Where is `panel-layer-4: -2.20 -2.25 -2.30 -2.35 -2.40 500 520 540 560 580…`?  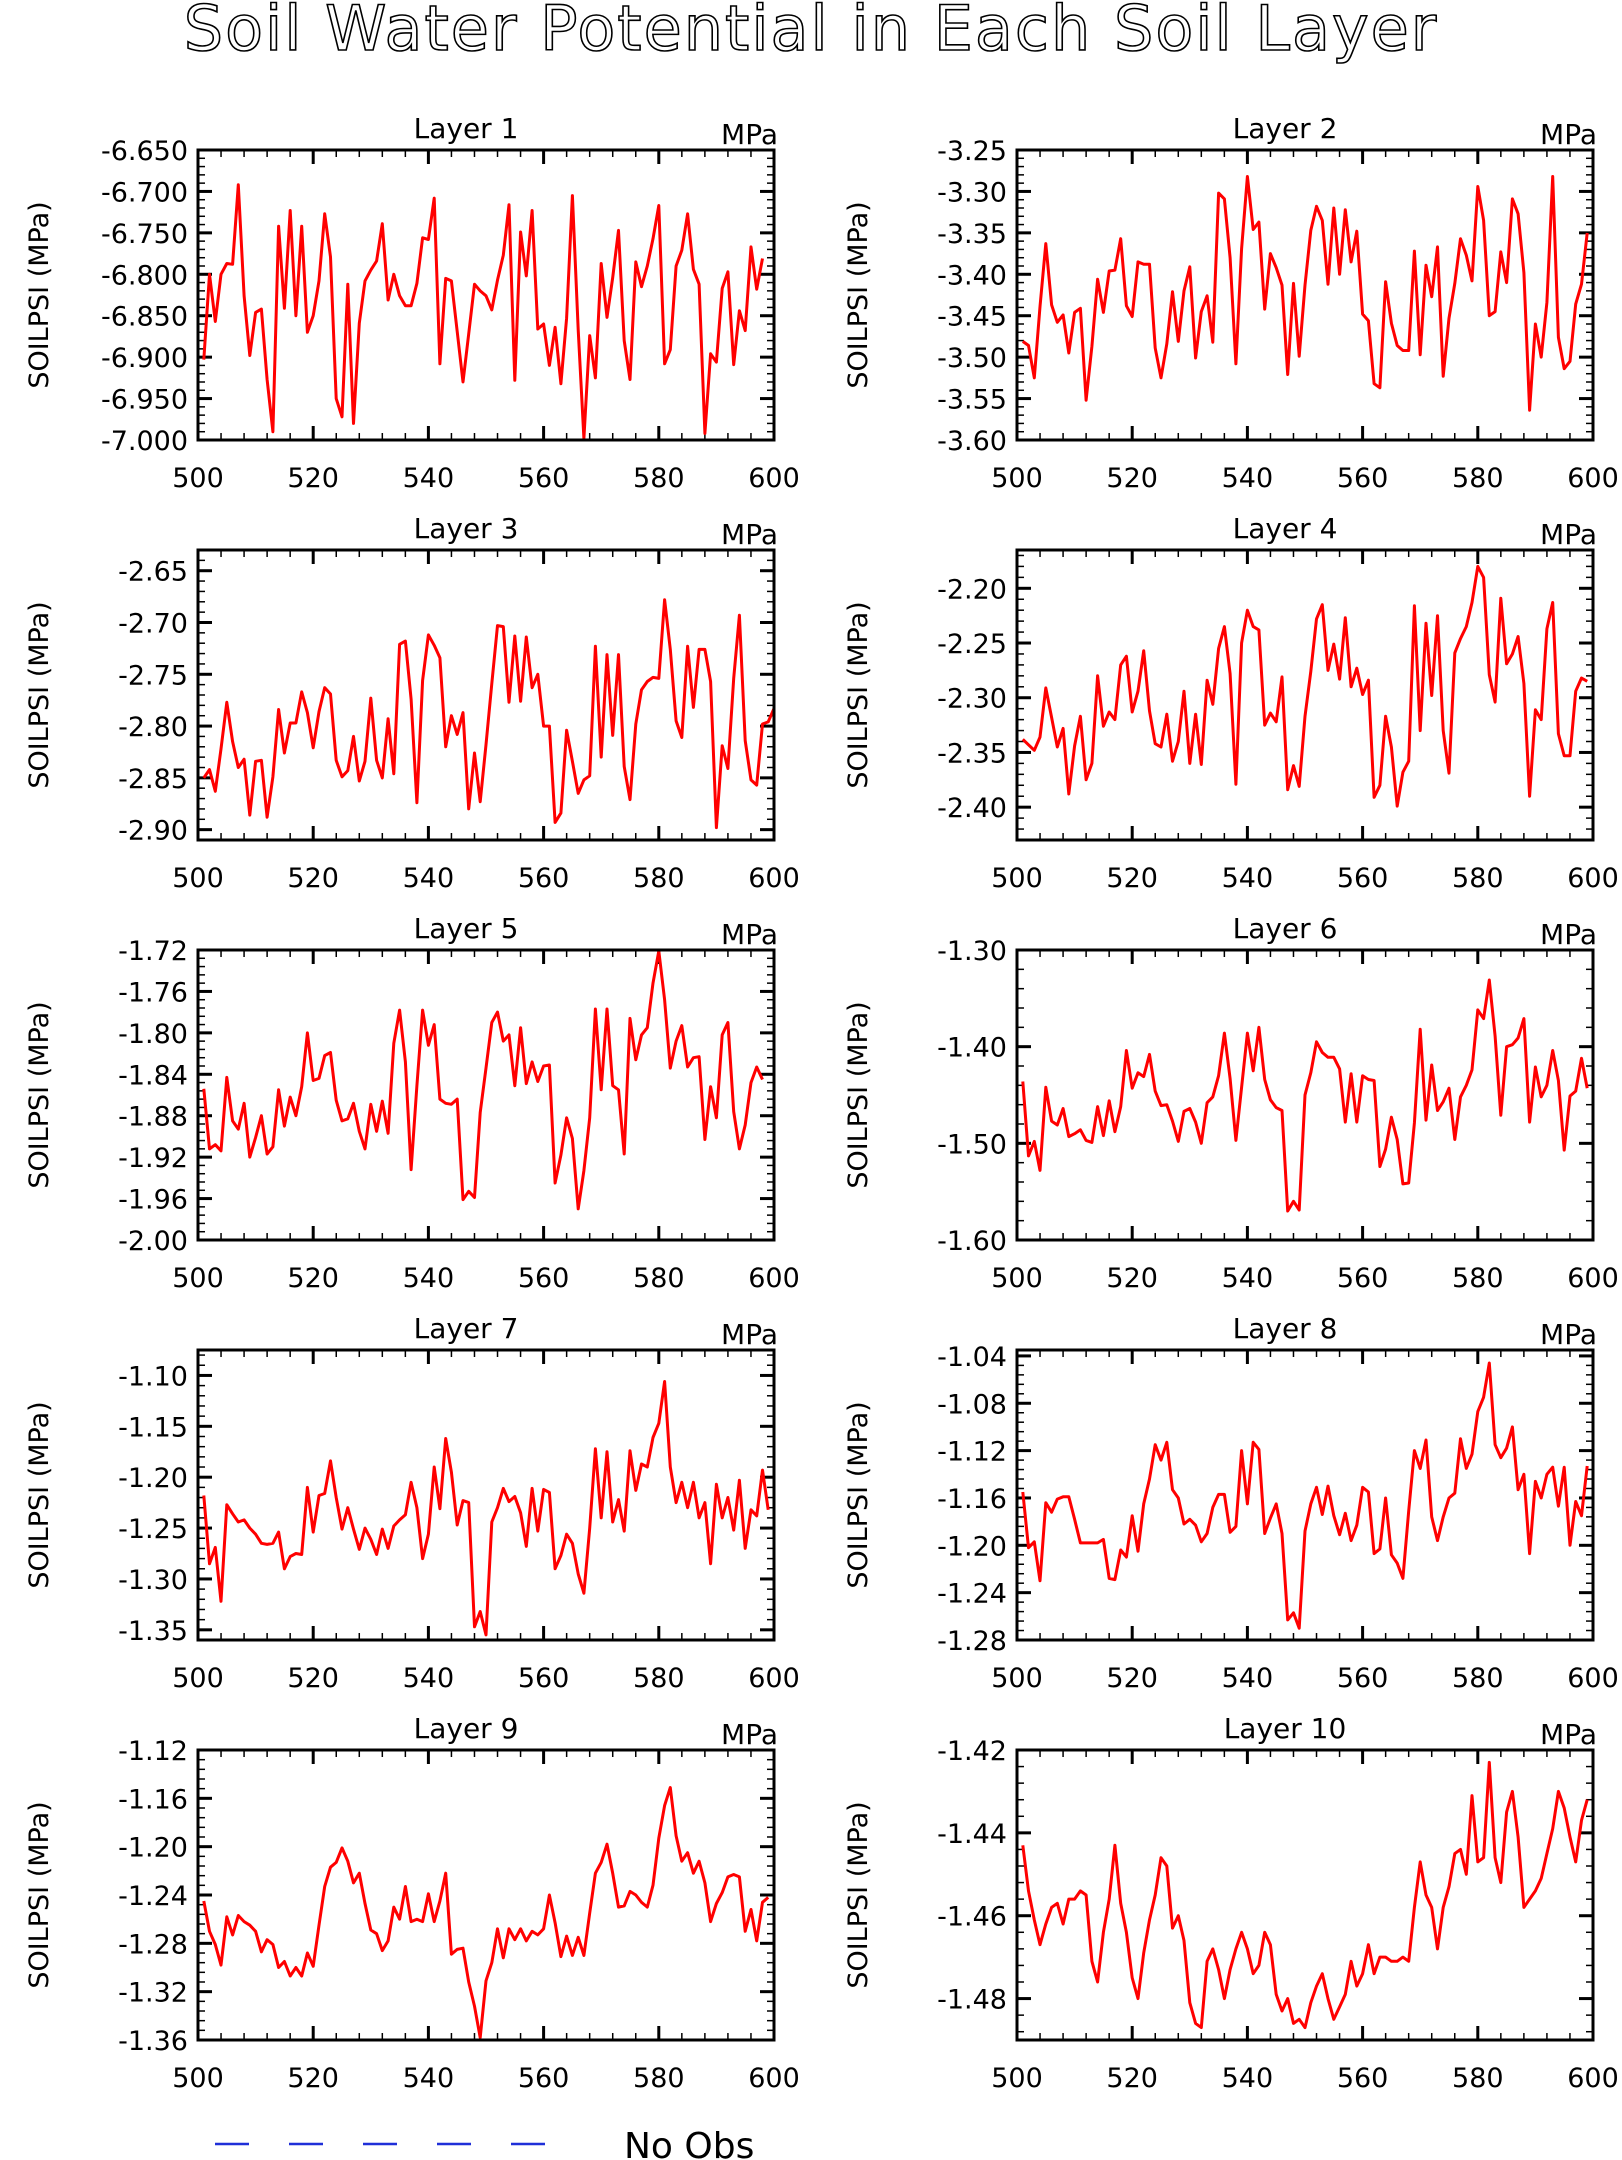
panel-layer-4: -2.20 -2.25 -2.30 -2.35 -2.40 500 520 540 560 580… is located at coordinates (1231, 703).